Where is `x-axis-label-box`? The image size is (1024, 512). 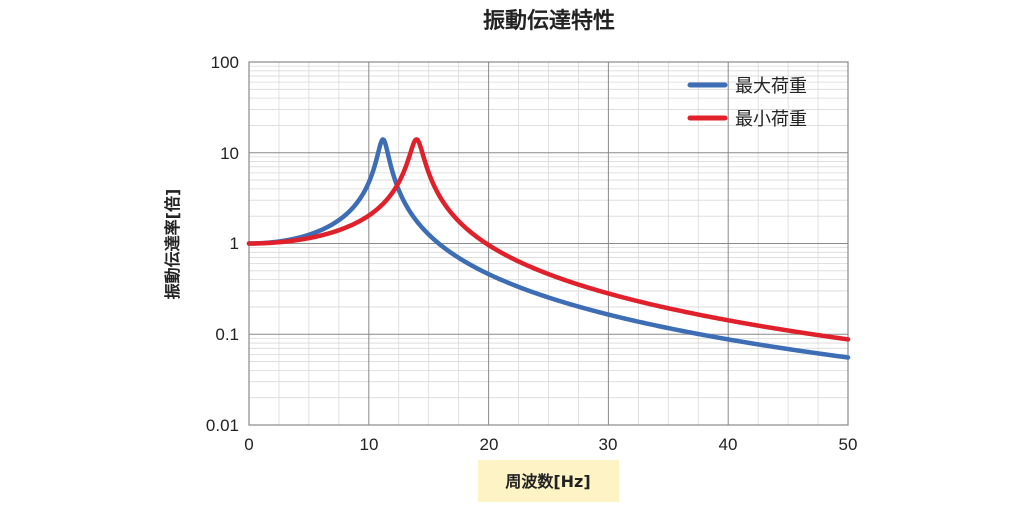 x-axis-label-box is located at coordinates (548, 481).